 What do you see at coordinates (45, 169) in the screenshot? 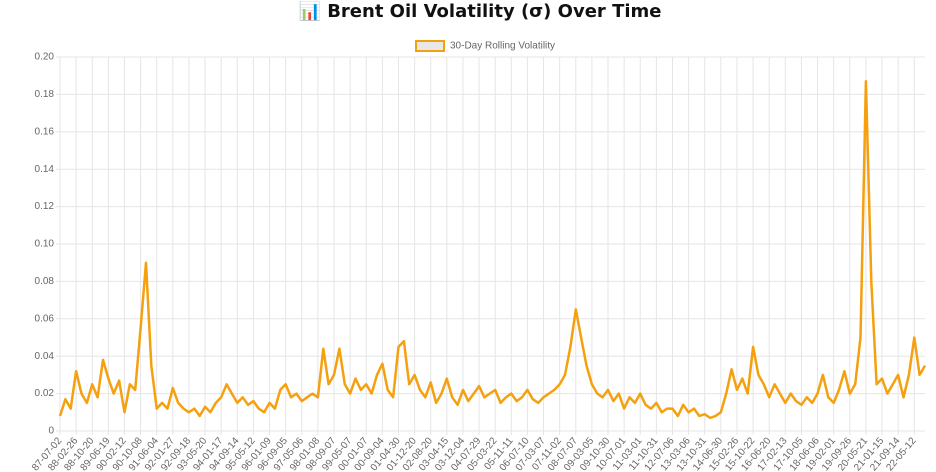
I see `y-tick-label: 0.14` at bounding box center [45, 169].